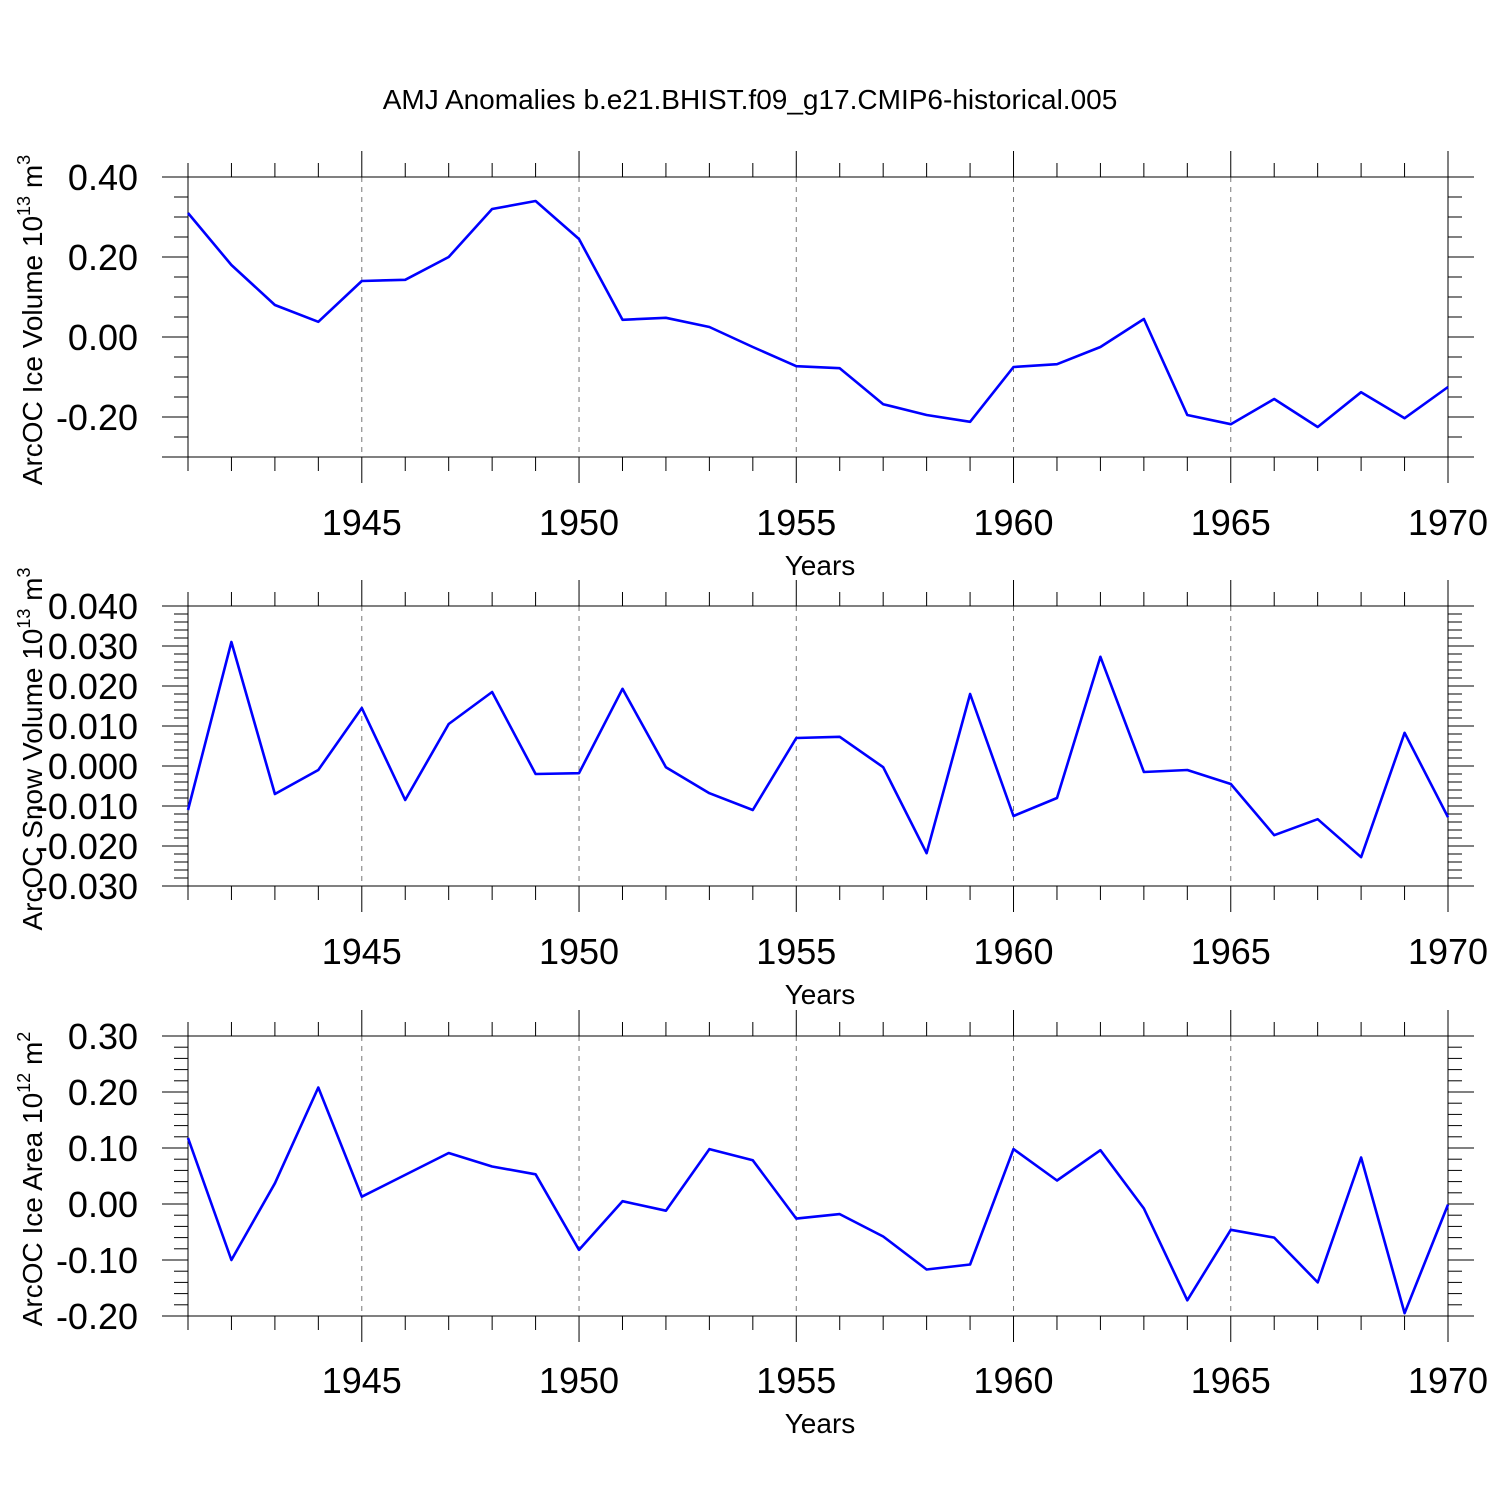  What do you see at coordinates (103, 177) in the screenshot?
I see `y-tick-label: 0.40` at bounding box center [103, 177].